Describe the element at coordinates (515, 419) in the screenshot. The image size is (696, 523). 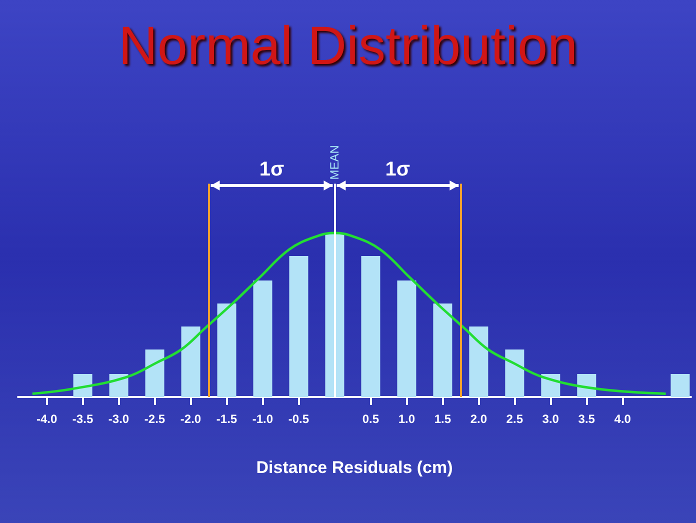
I see `x-tick-label: 2.5` at that location.